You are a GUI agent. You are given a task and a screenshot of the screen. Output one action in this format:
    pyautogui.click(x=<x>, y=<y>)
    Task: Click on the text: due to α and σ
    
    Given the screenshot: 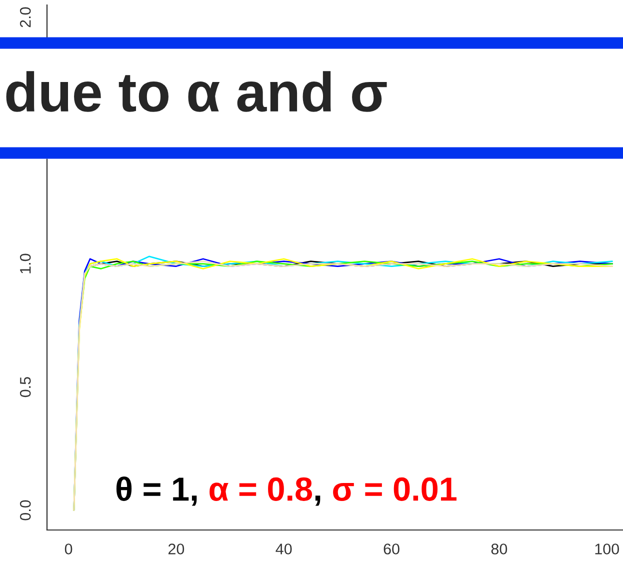 What is the action you would take?
    pyautogui.click(x=196, y=91)
    